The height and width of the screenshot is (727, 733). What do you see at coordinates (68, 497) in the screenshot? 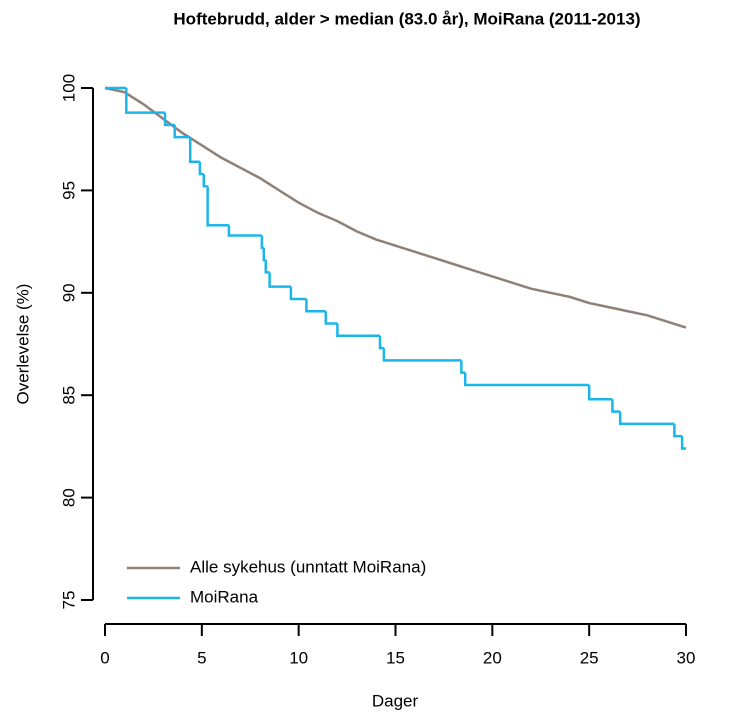
I see `y-tick-label: 80` at bounding box center [68, 497].